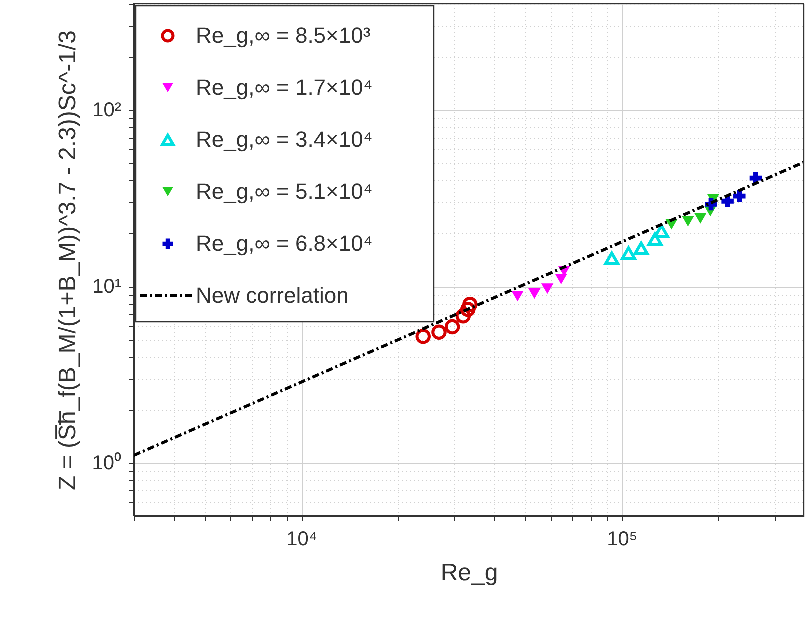  What do you see at coordinates (284, 87) in the screenshot?
I see `legend-label: Re_g,∞ = 1.7×10⁴` at bounding box center [284, 87].